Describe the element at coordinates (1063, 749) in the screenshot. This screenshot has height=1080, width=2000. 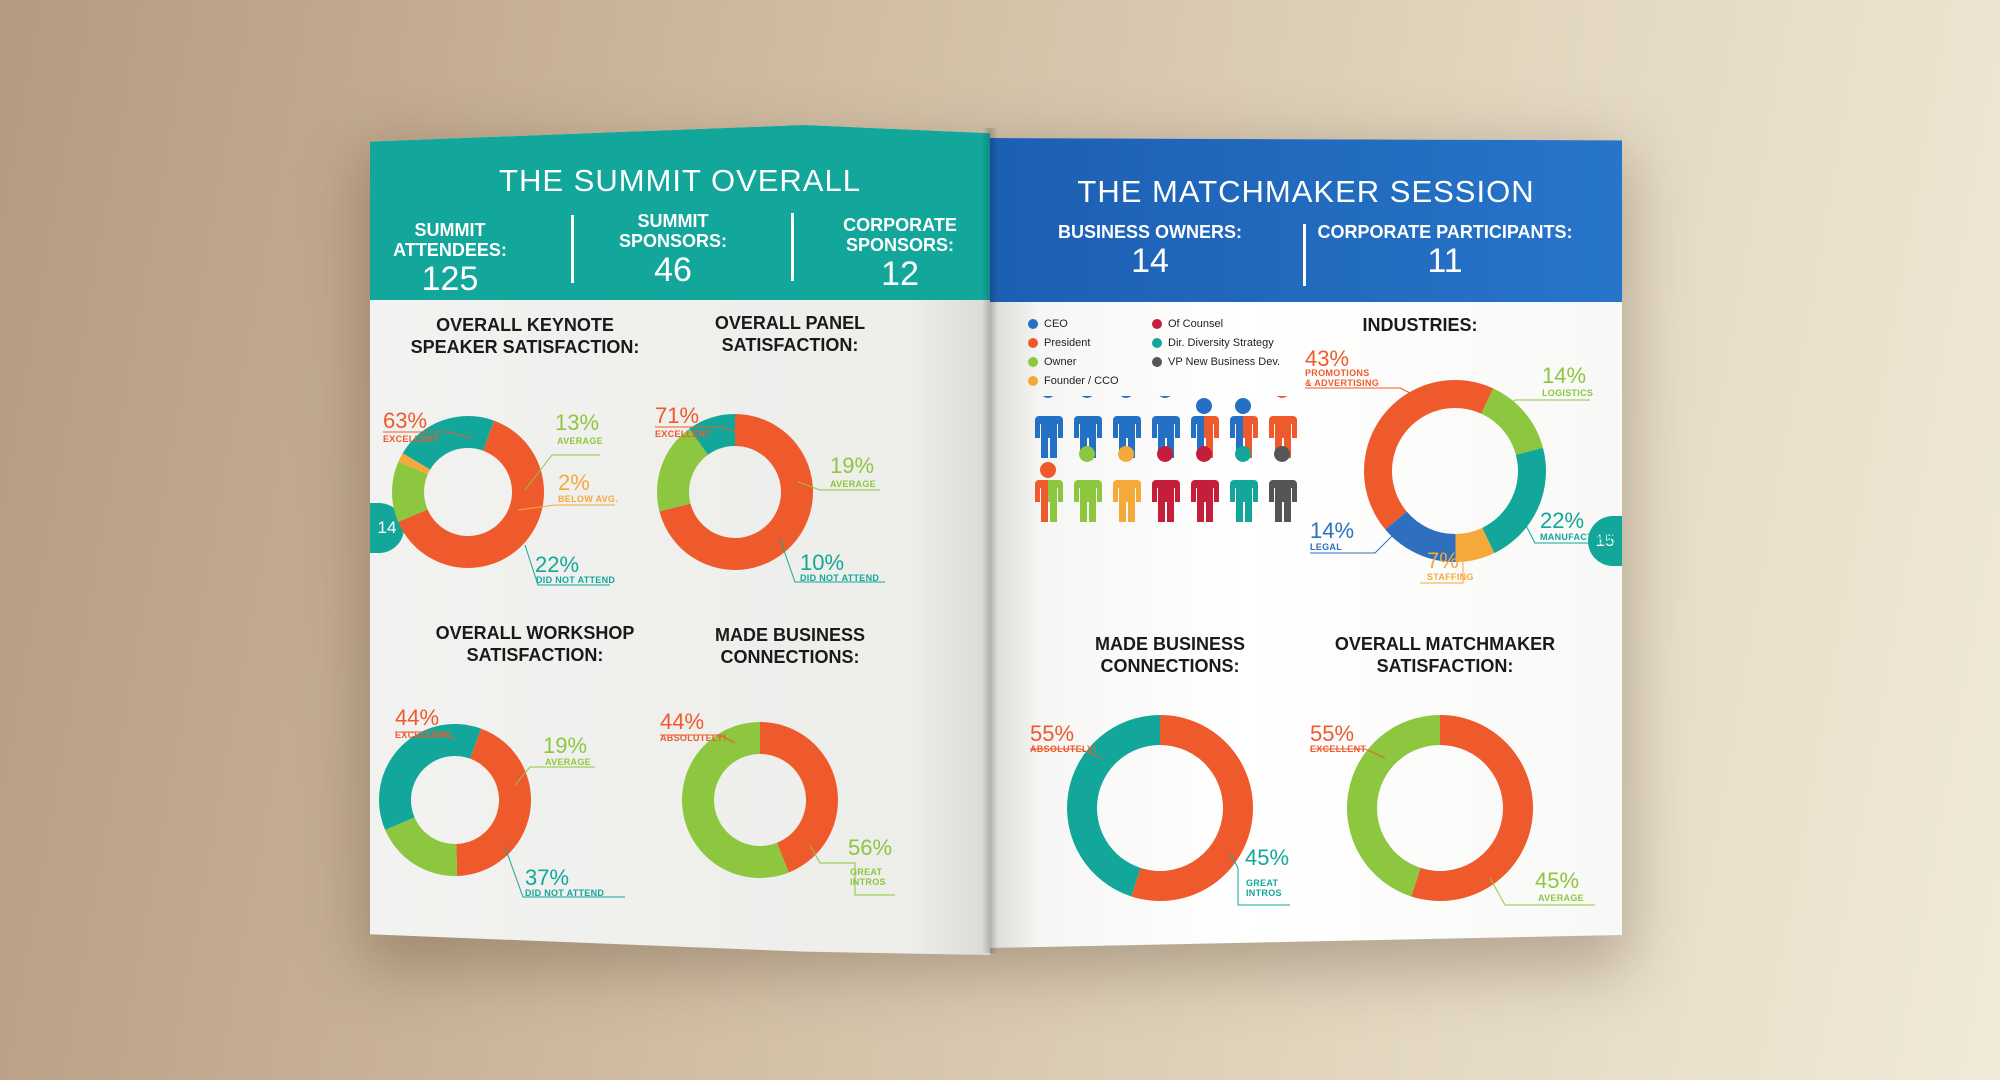
I see `mm-conn-absolutely-label: ABSOLUTELY!` at that location.